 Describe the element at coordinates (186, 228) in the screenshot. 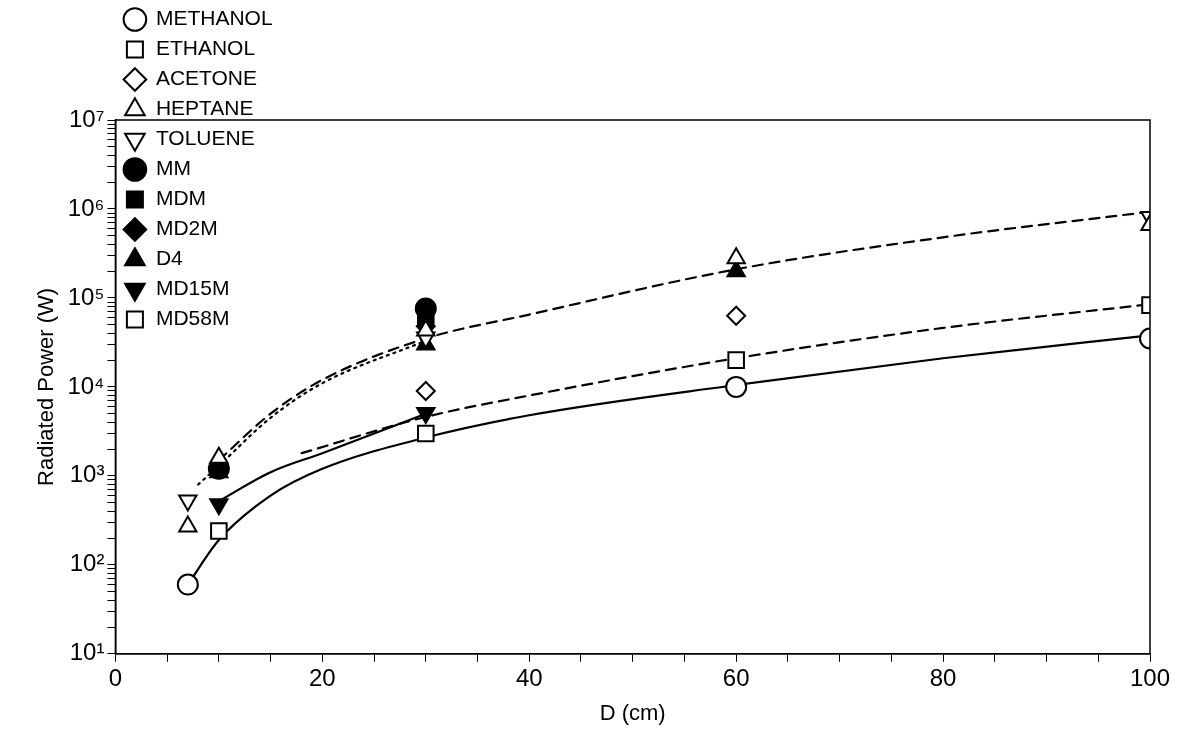

I see `legend-label: MD2M` at that location.